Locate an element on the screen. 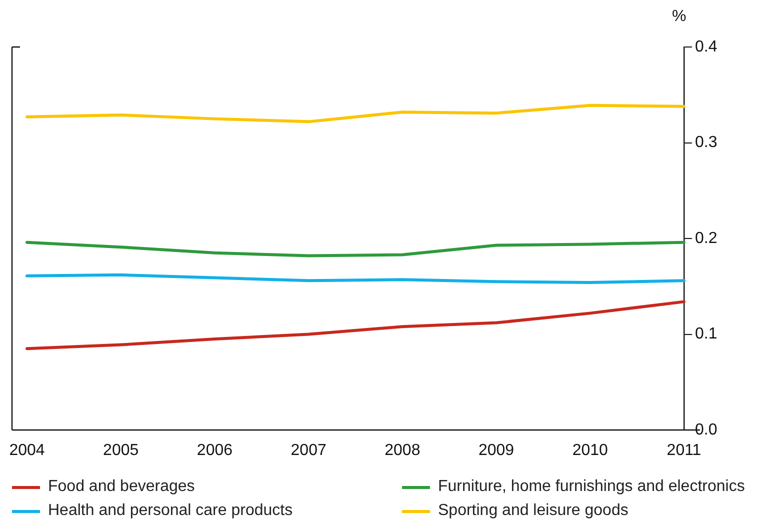  legend-label: Food and beverages is located at coordinates (121, 487).